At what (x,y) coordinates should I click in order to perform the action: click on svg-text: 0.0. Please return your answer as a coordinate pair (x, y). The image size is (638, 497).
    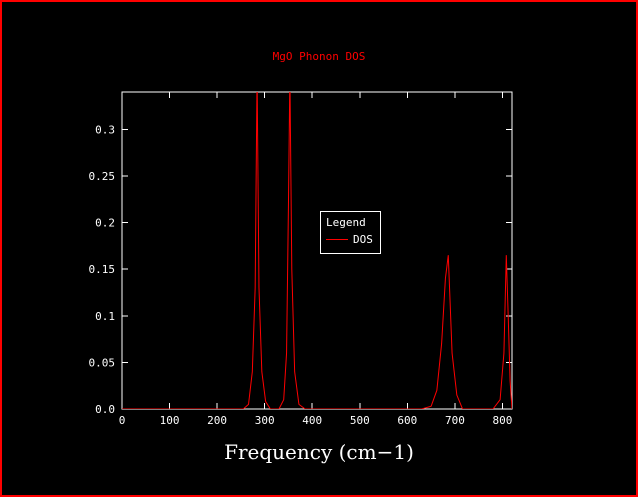
    Looking at the image, I should click on (105, 409).